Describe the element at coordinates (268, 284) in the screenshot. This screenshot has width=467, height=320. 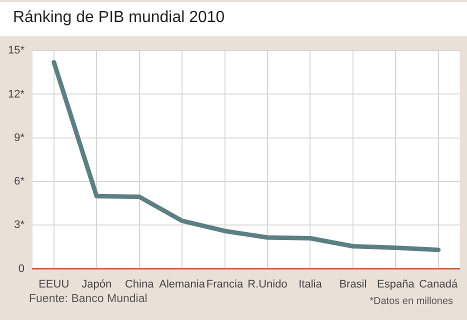
I see `x-tick-label: R.Unido` at that location.